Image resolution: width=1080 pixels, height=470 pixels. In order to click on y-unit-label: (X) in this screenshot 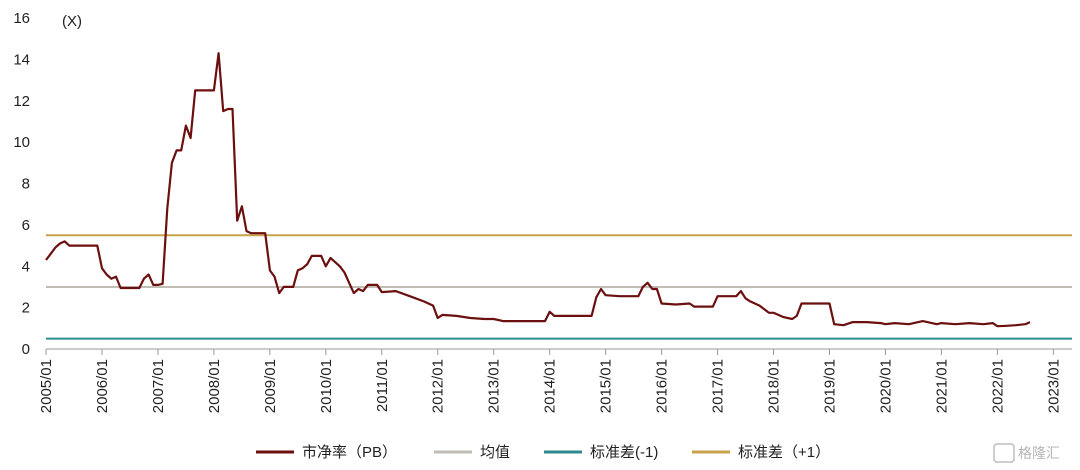, I will do `click(72, 21)`.